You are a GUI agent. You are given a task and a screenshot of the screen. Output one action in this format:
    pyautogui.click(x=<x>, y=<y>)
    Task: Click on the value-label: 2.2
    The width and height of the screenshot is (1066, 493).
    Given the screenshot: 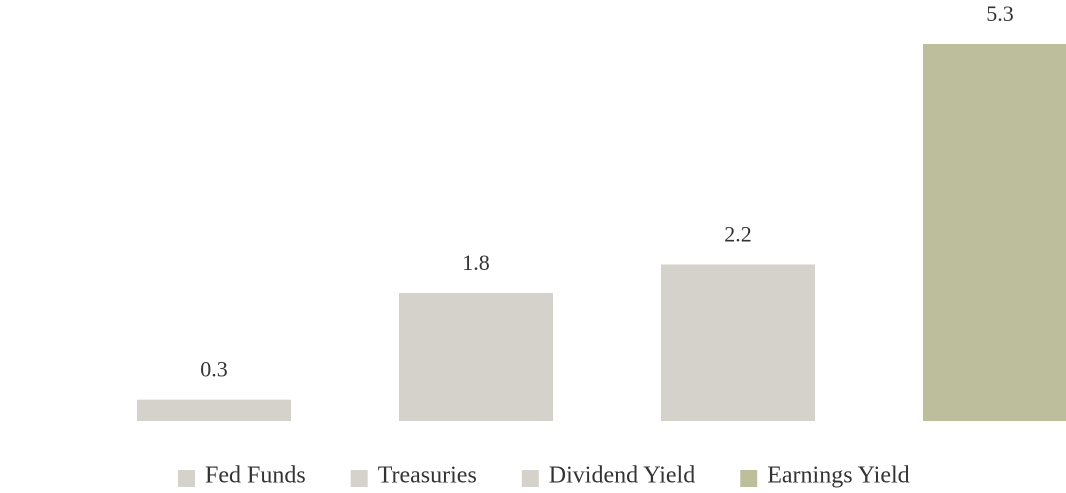 What is the action you would take?
    pyautogui.click(x=738, y=234)
    